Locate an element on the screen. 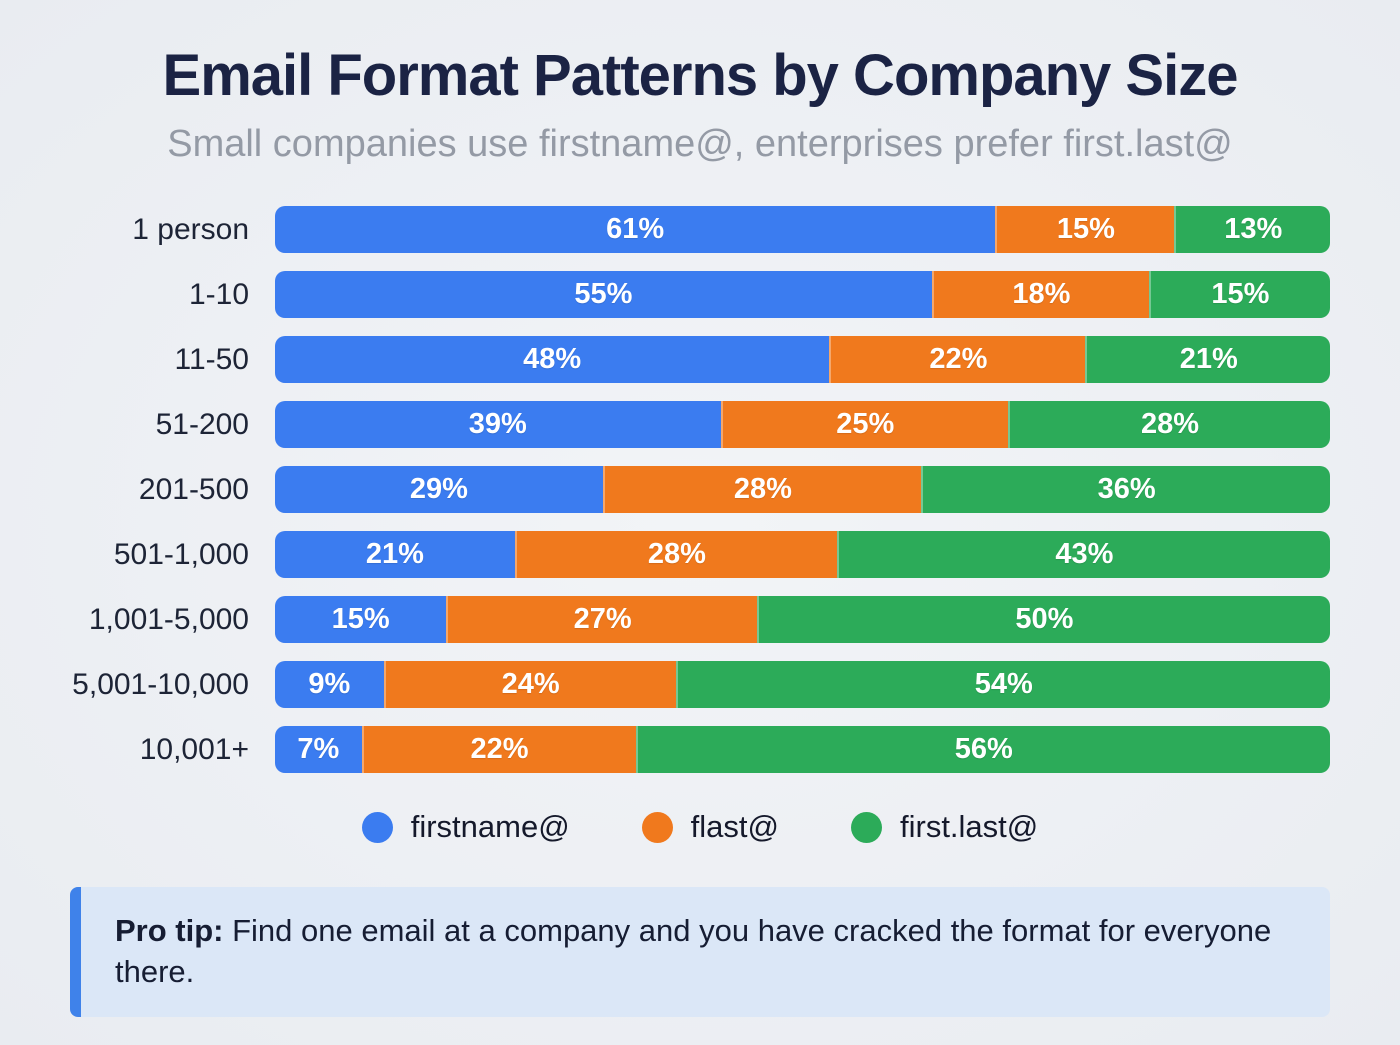  chart-row: 11-50 48% 22% 21% is located at coordinates (700, 359).